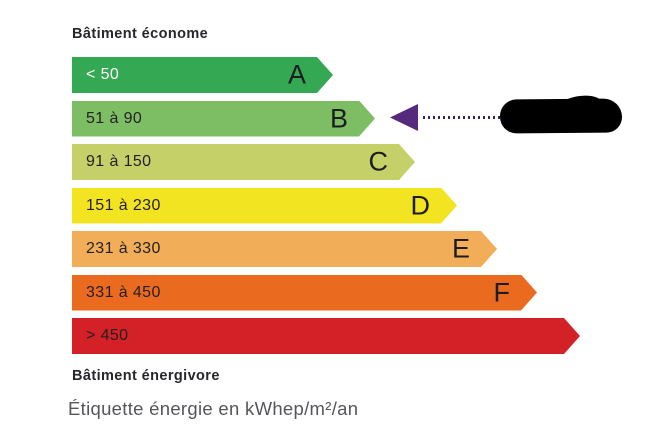 The image size is (667, 441). Describe the element at coordinates (123, 205) in the screenshot. I see `energy-range-label: 151 à 230` at that location.